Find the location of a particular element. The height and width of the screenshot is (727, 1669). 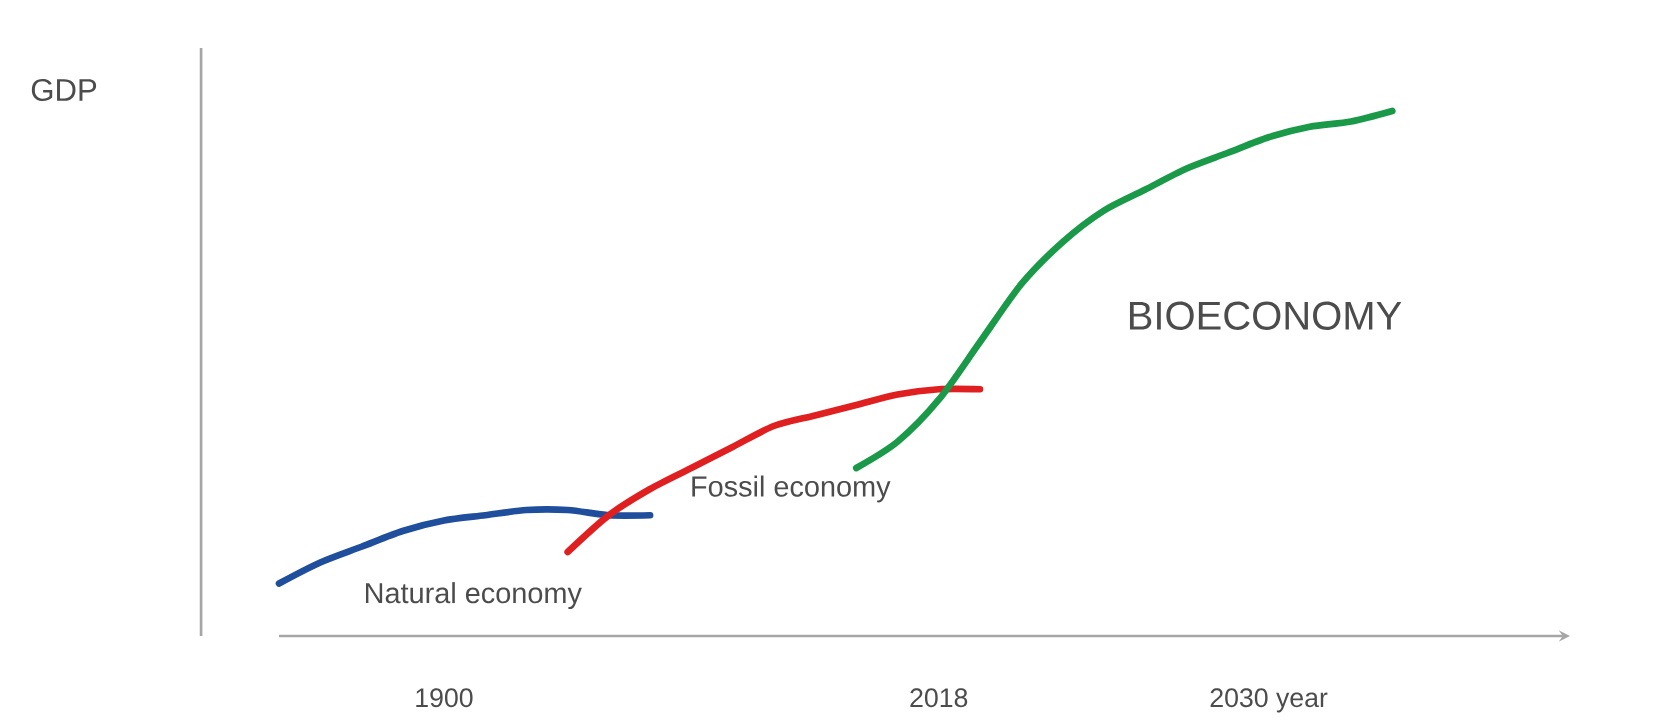

x-tick-label: 2018 is located at coordinates (939, 698).